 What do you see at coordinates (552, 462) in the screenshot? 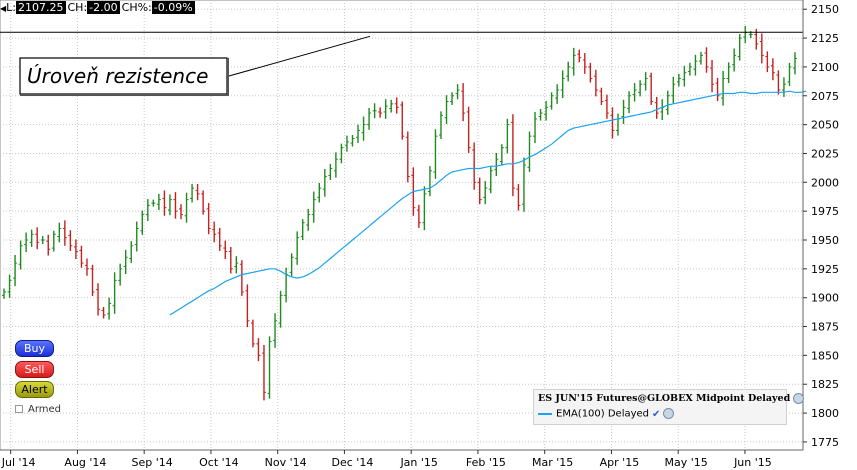
I see `x-tick-label: Mar '15` at bounding box center [552, 462].